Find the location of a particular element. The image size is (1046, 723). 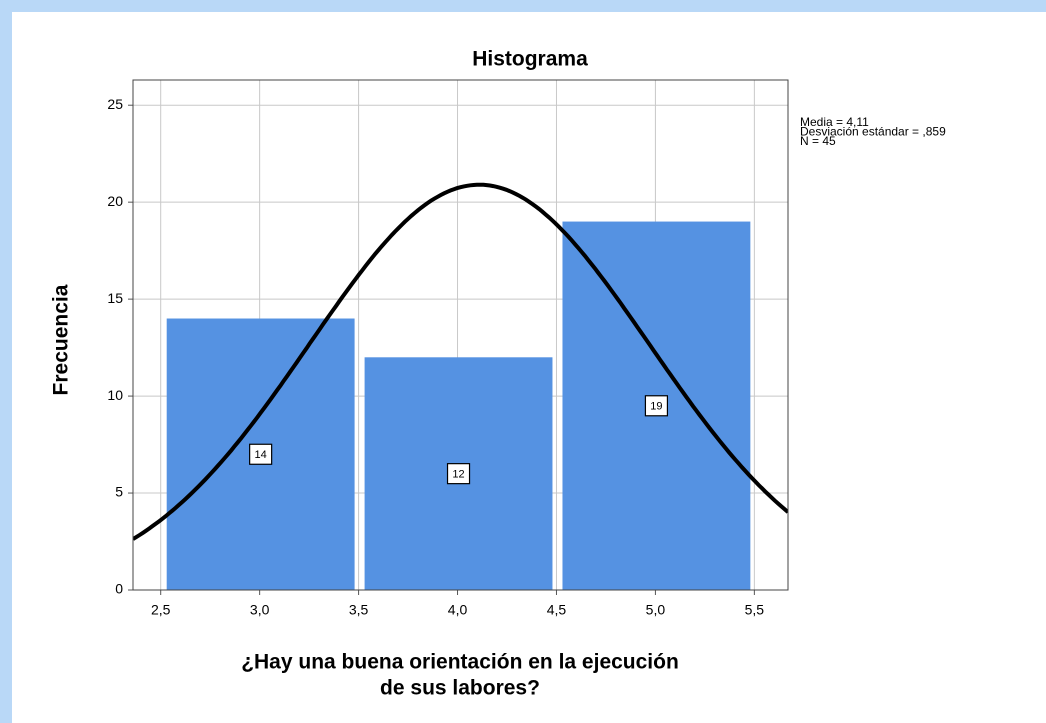

x-tick-label: 4,0 is located at coordinates (458, 610).